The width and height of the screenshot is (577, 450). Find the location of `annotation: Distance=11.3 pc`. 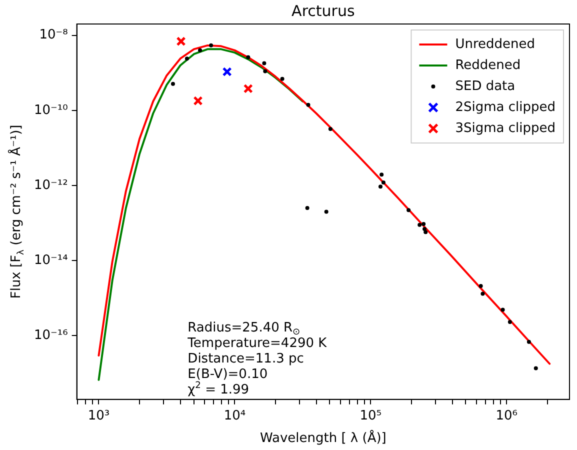

annotation: Distance=11.3 pc is located at coordinates (246, 358).